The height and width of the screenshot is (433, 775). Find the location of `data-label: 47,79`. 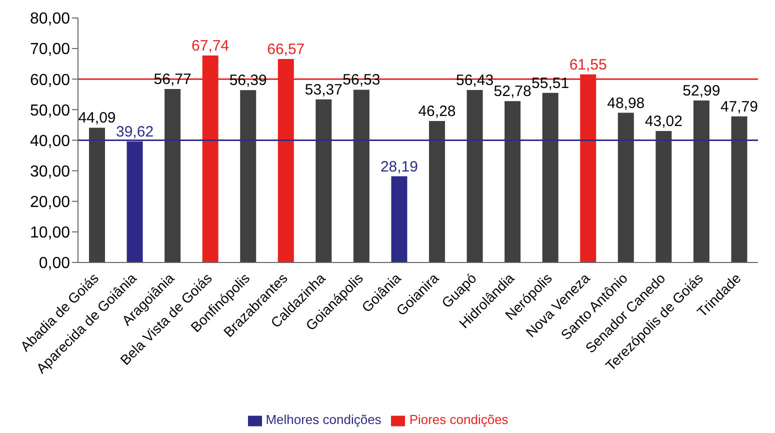

data-label: 47,79 is located at coordinates (739, 107).